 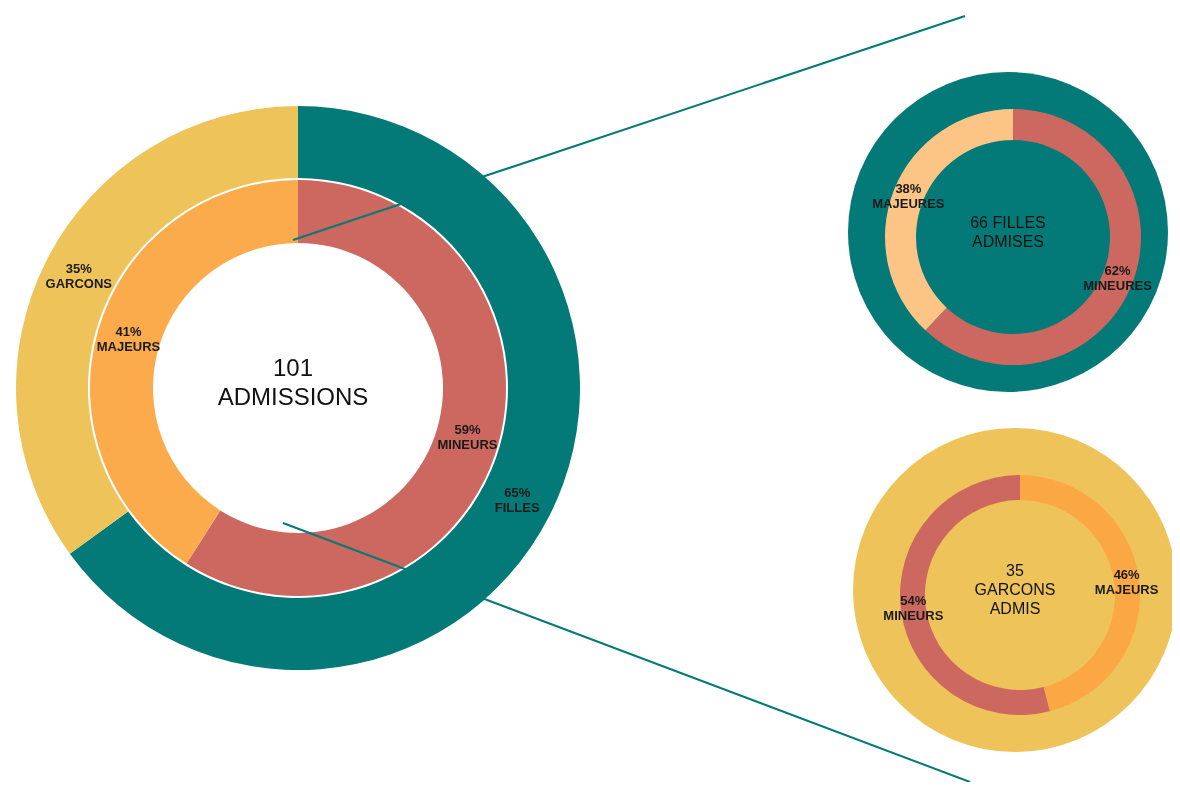 I want to click on text: 101 ADMISSIONS, so click(x=293, y=383).